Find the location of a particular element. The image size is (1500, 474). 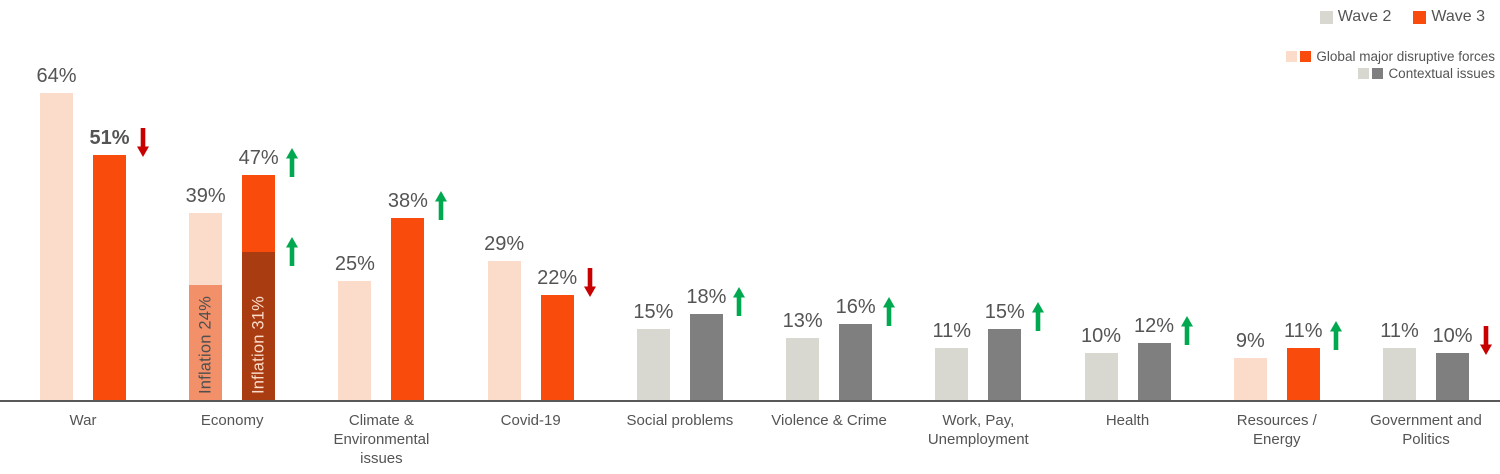

category-label-work-pay: Work, Pay, Unemployment is located at coordinates (978, 430).